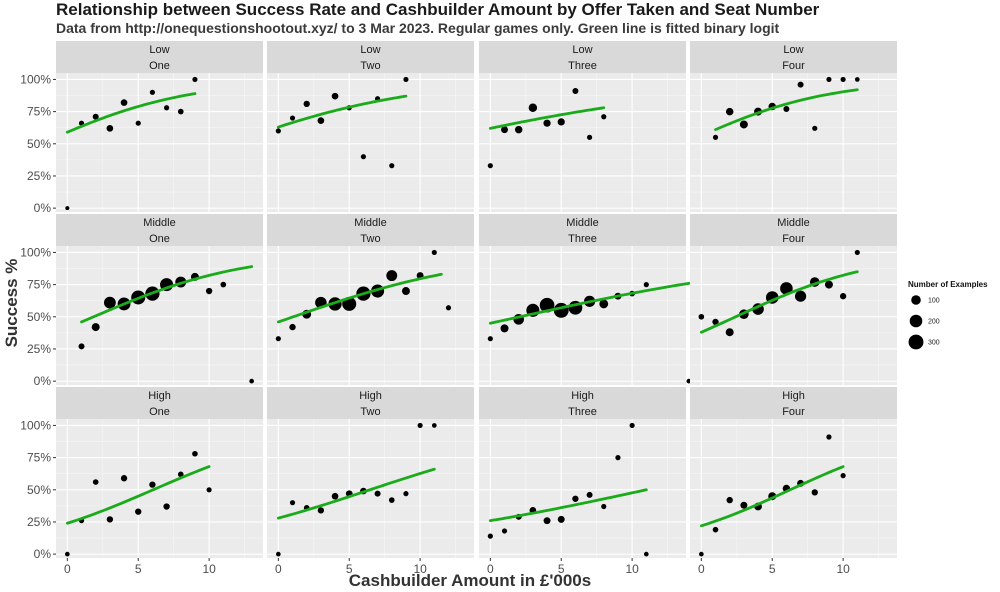  I want to click on facet-panel-low-two: Low Two, so click(370, 126).